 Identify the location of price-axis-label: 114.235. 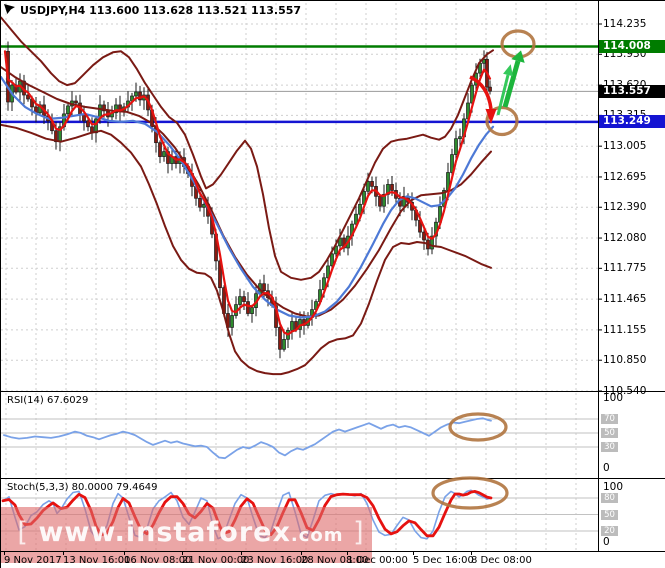
(625, 24).